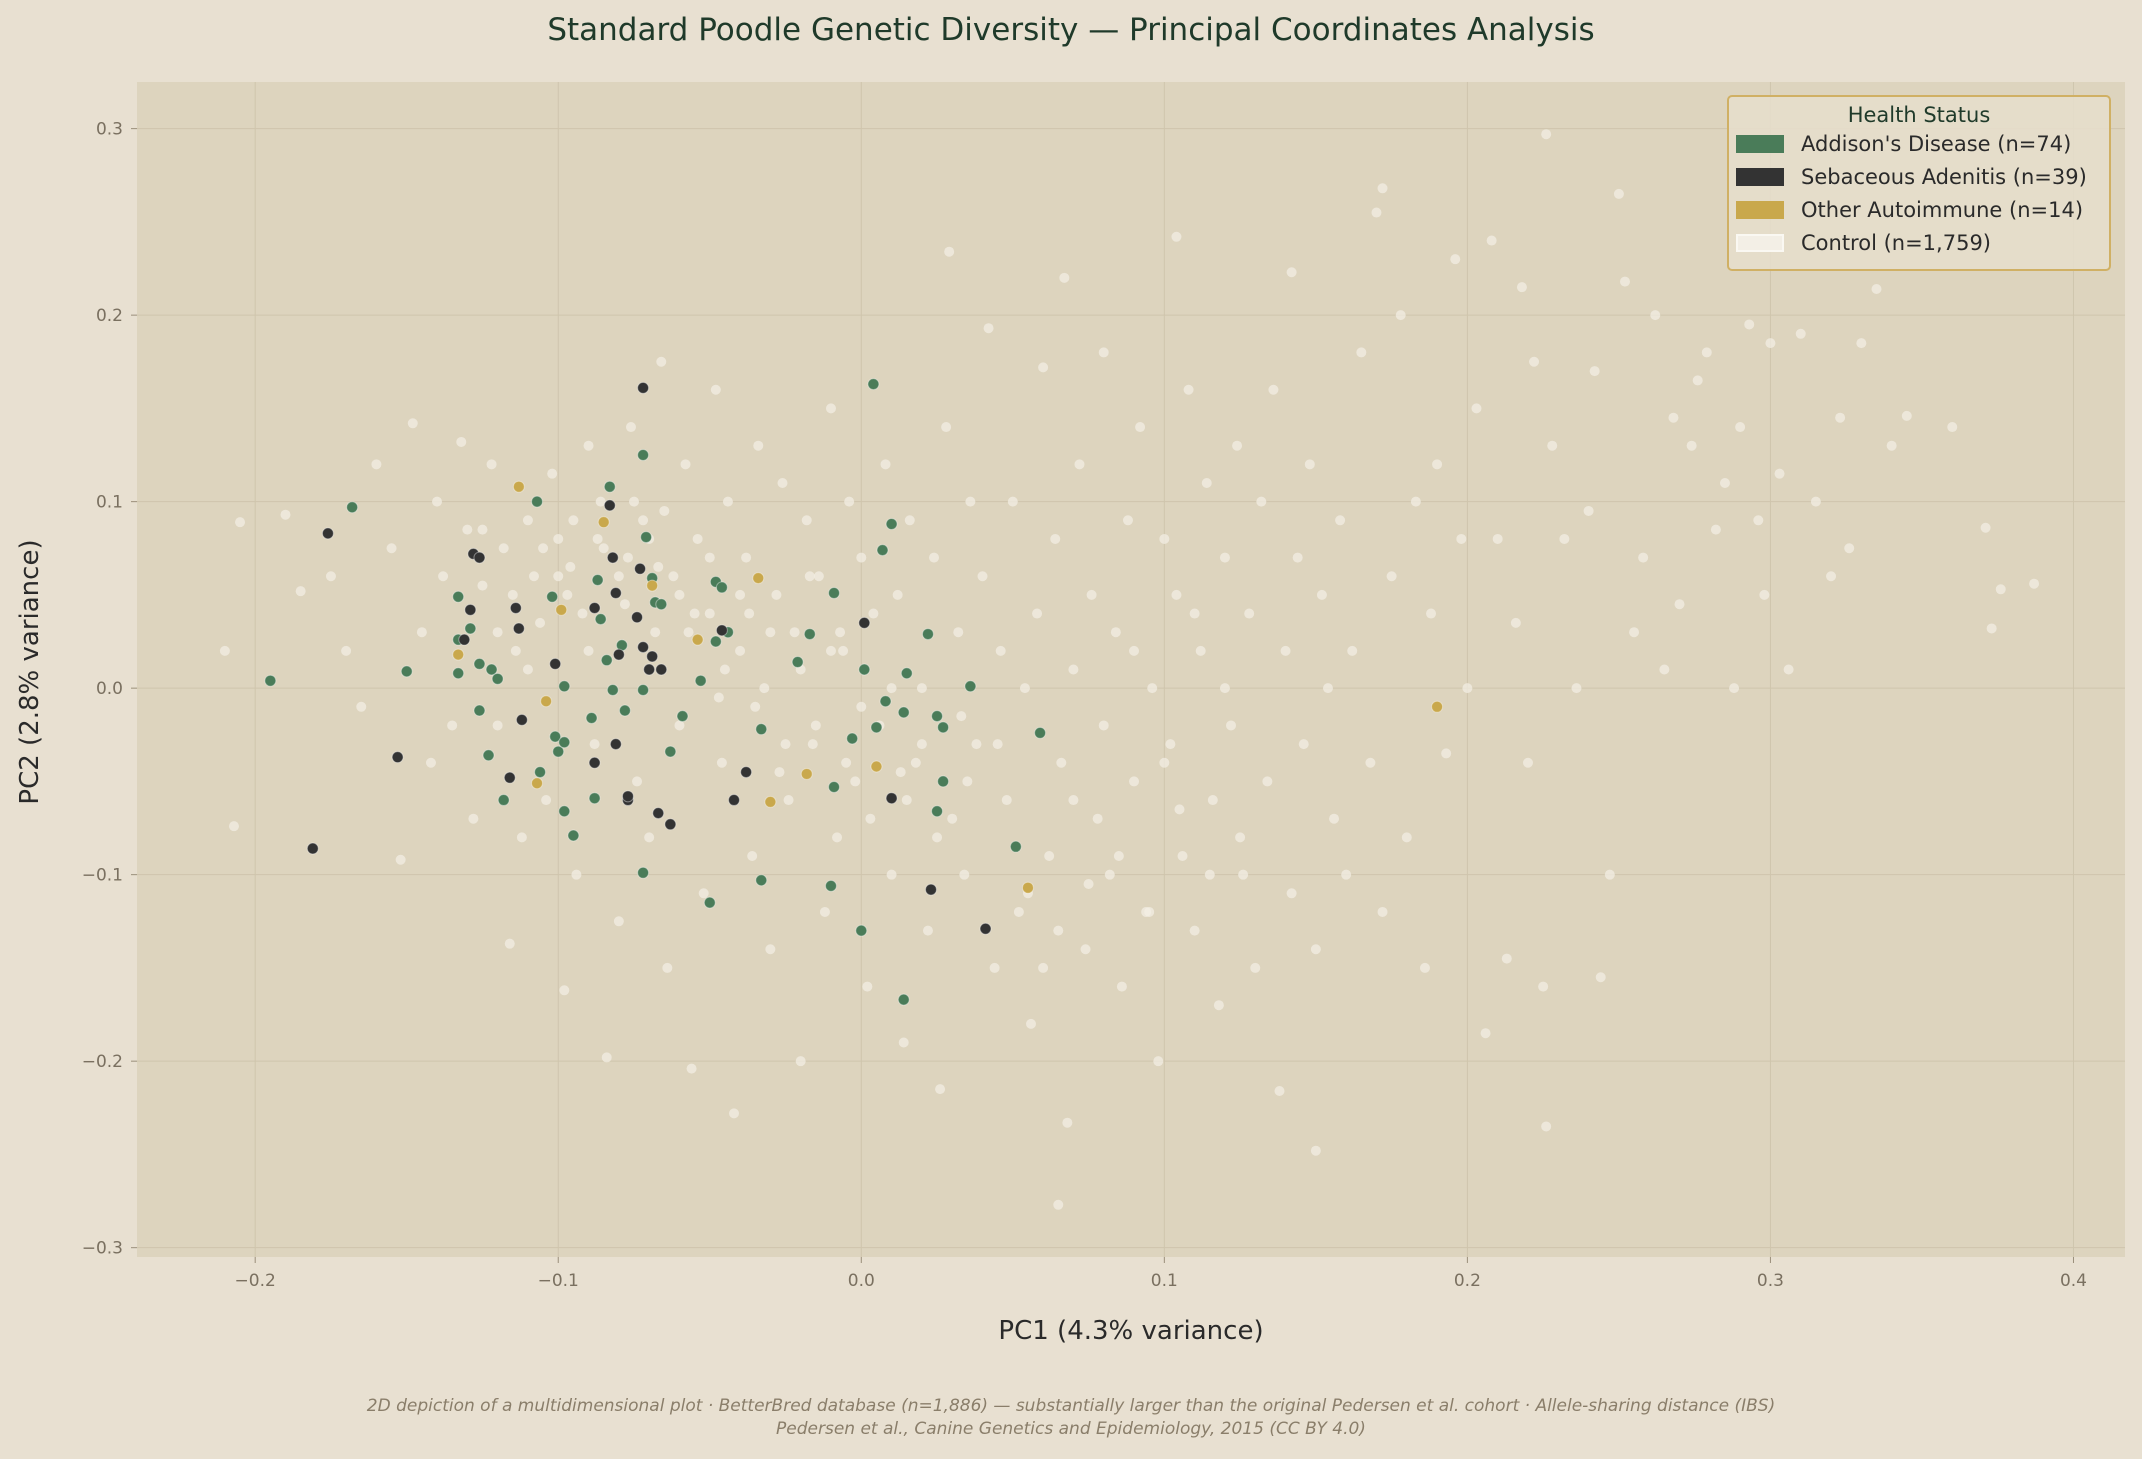  What do you see at coordinates (109, 503) in the screenshot?
I see `y-tick-label: 0.1` at bounding box center [109, 503].